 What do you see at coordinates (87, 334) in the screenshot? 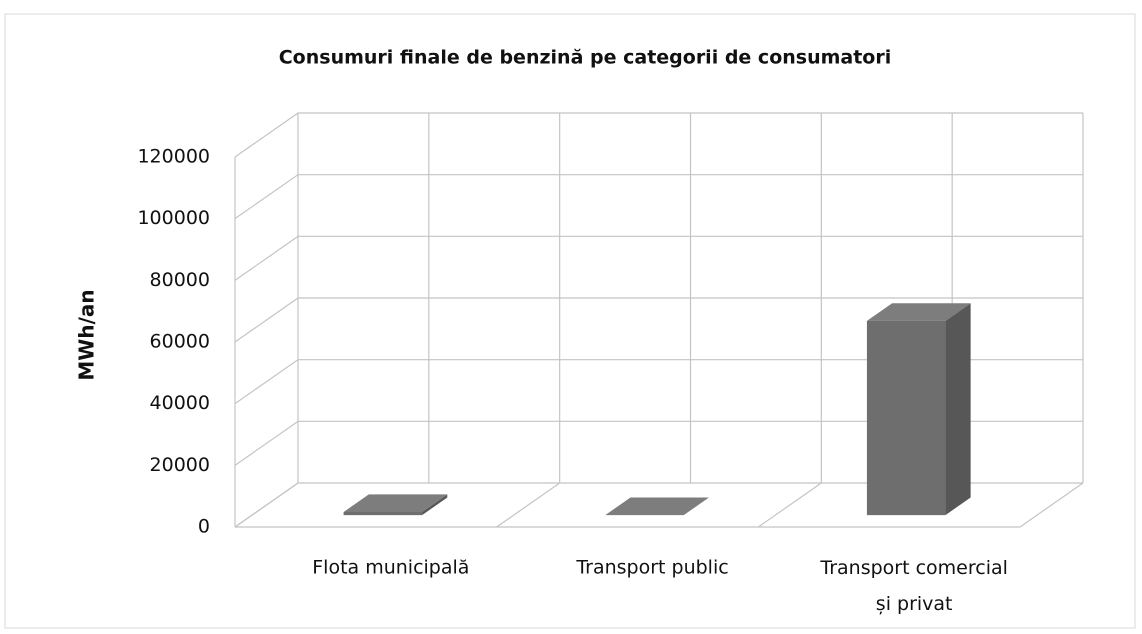
I see `y-axis-label: MWh/an` at bounding box center [87, 334].